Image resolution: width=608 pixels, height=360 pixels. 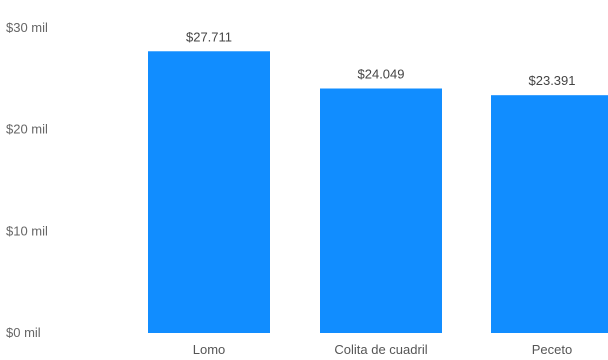 What do you see at coordinates (27, 129) in the screenshot?
I see `y-tick-label: $20 mil` at bounding box center [27, 129].